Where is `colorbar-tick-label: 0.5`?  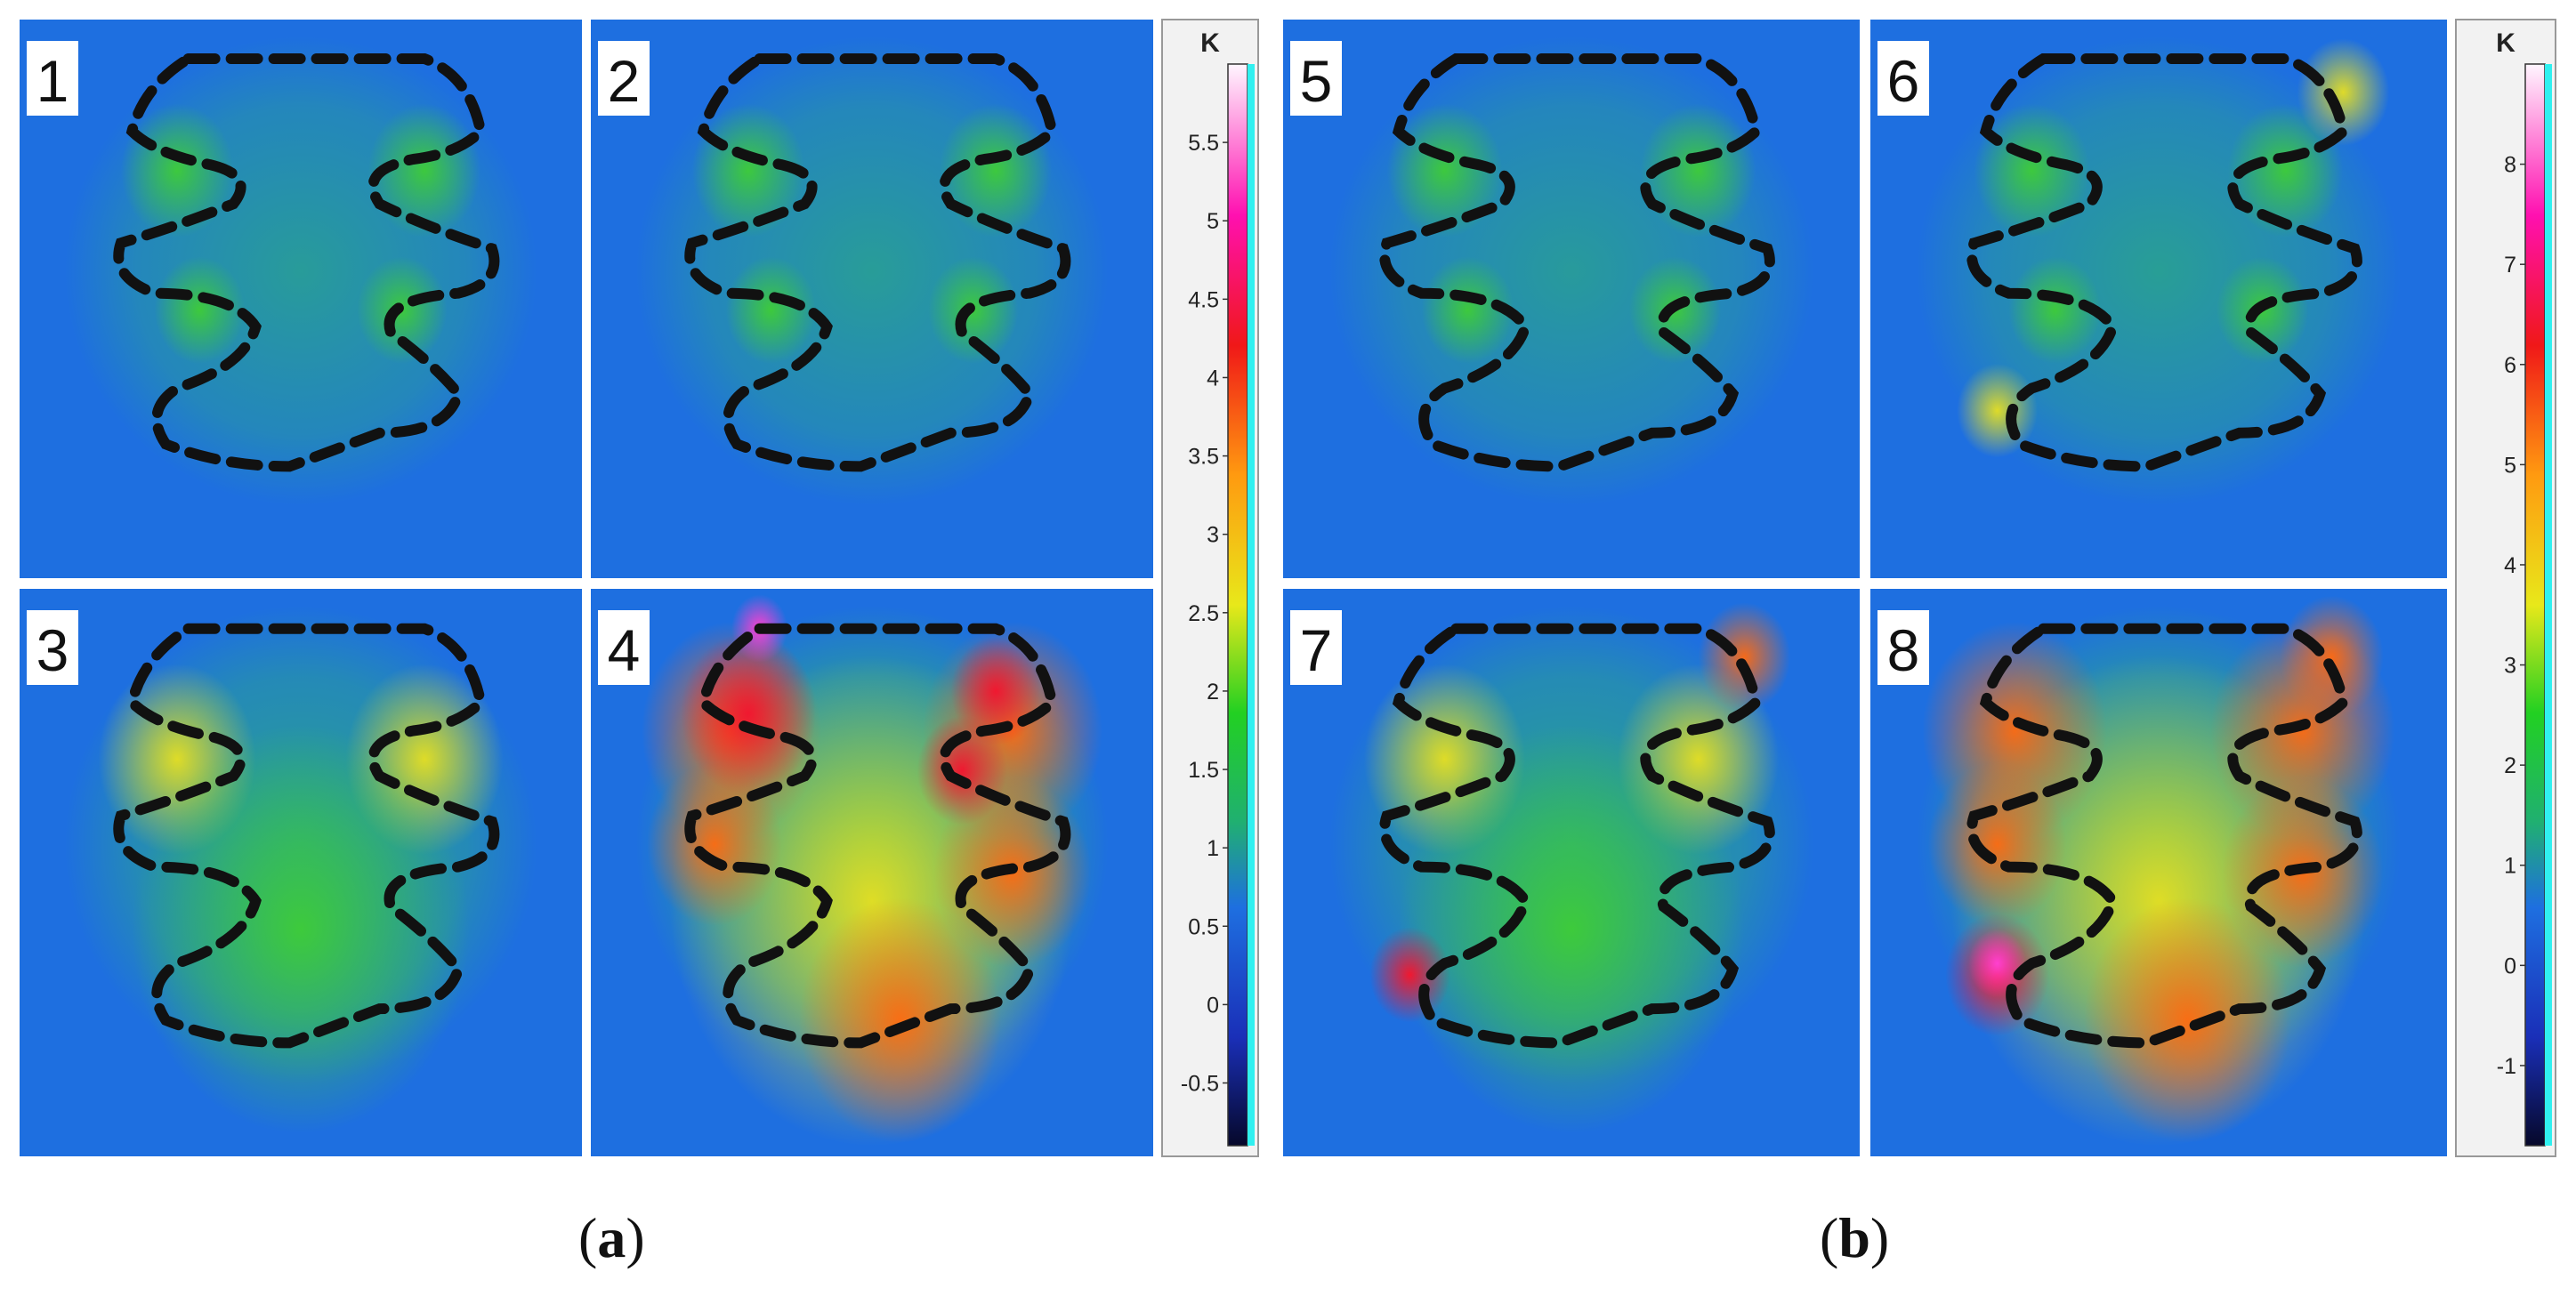 colorbar-tick-label: 0.5 is located at coordinates (1203, 926).